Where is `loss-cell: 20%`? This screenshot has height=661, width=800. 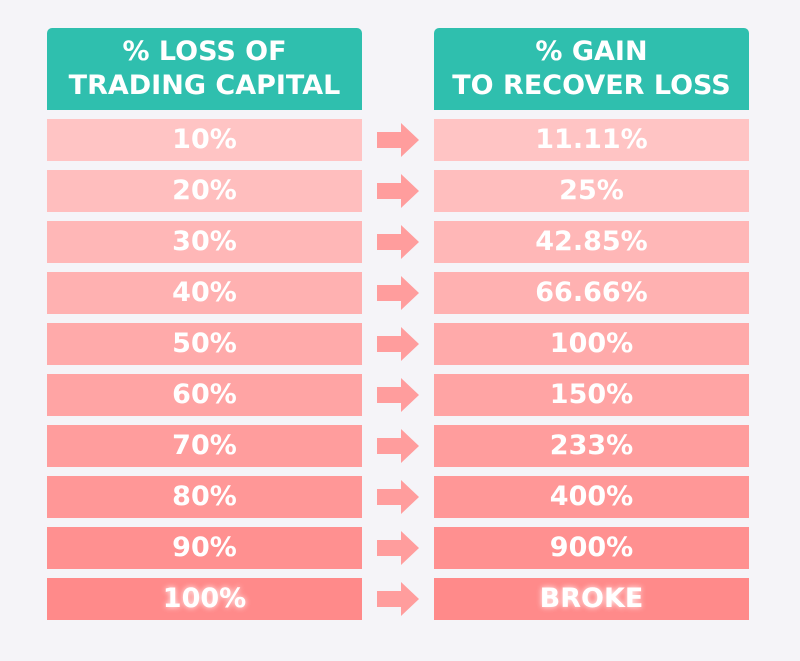
loss-cell: 20% is located at coordinates (204, 191).